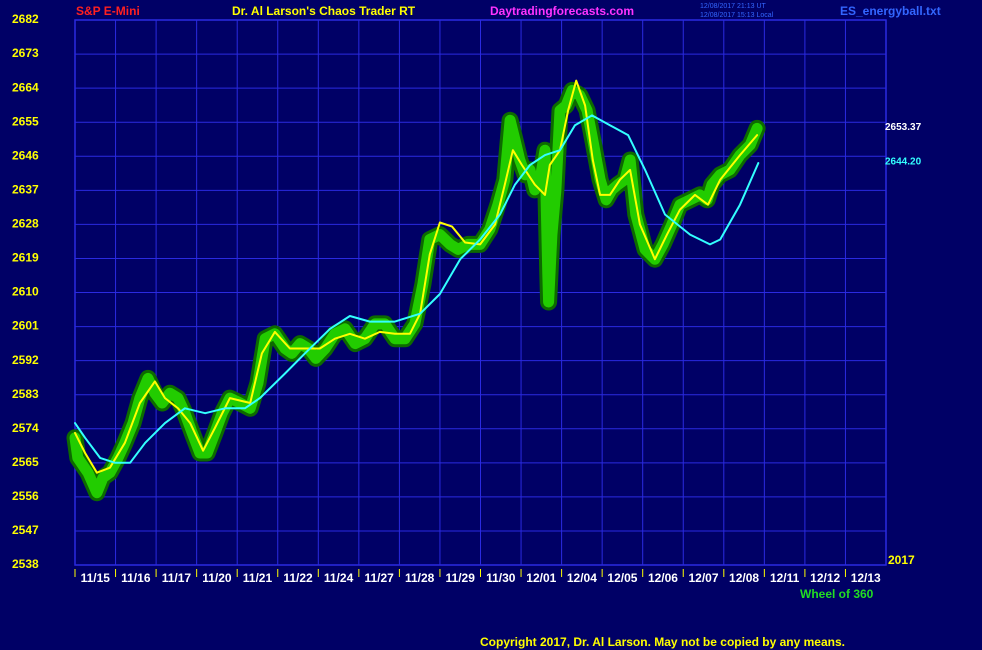 Image resolution: width=982 pixels, height=650 pixels. I want to click on x-tick-label: 12/08, so click(744, 578).